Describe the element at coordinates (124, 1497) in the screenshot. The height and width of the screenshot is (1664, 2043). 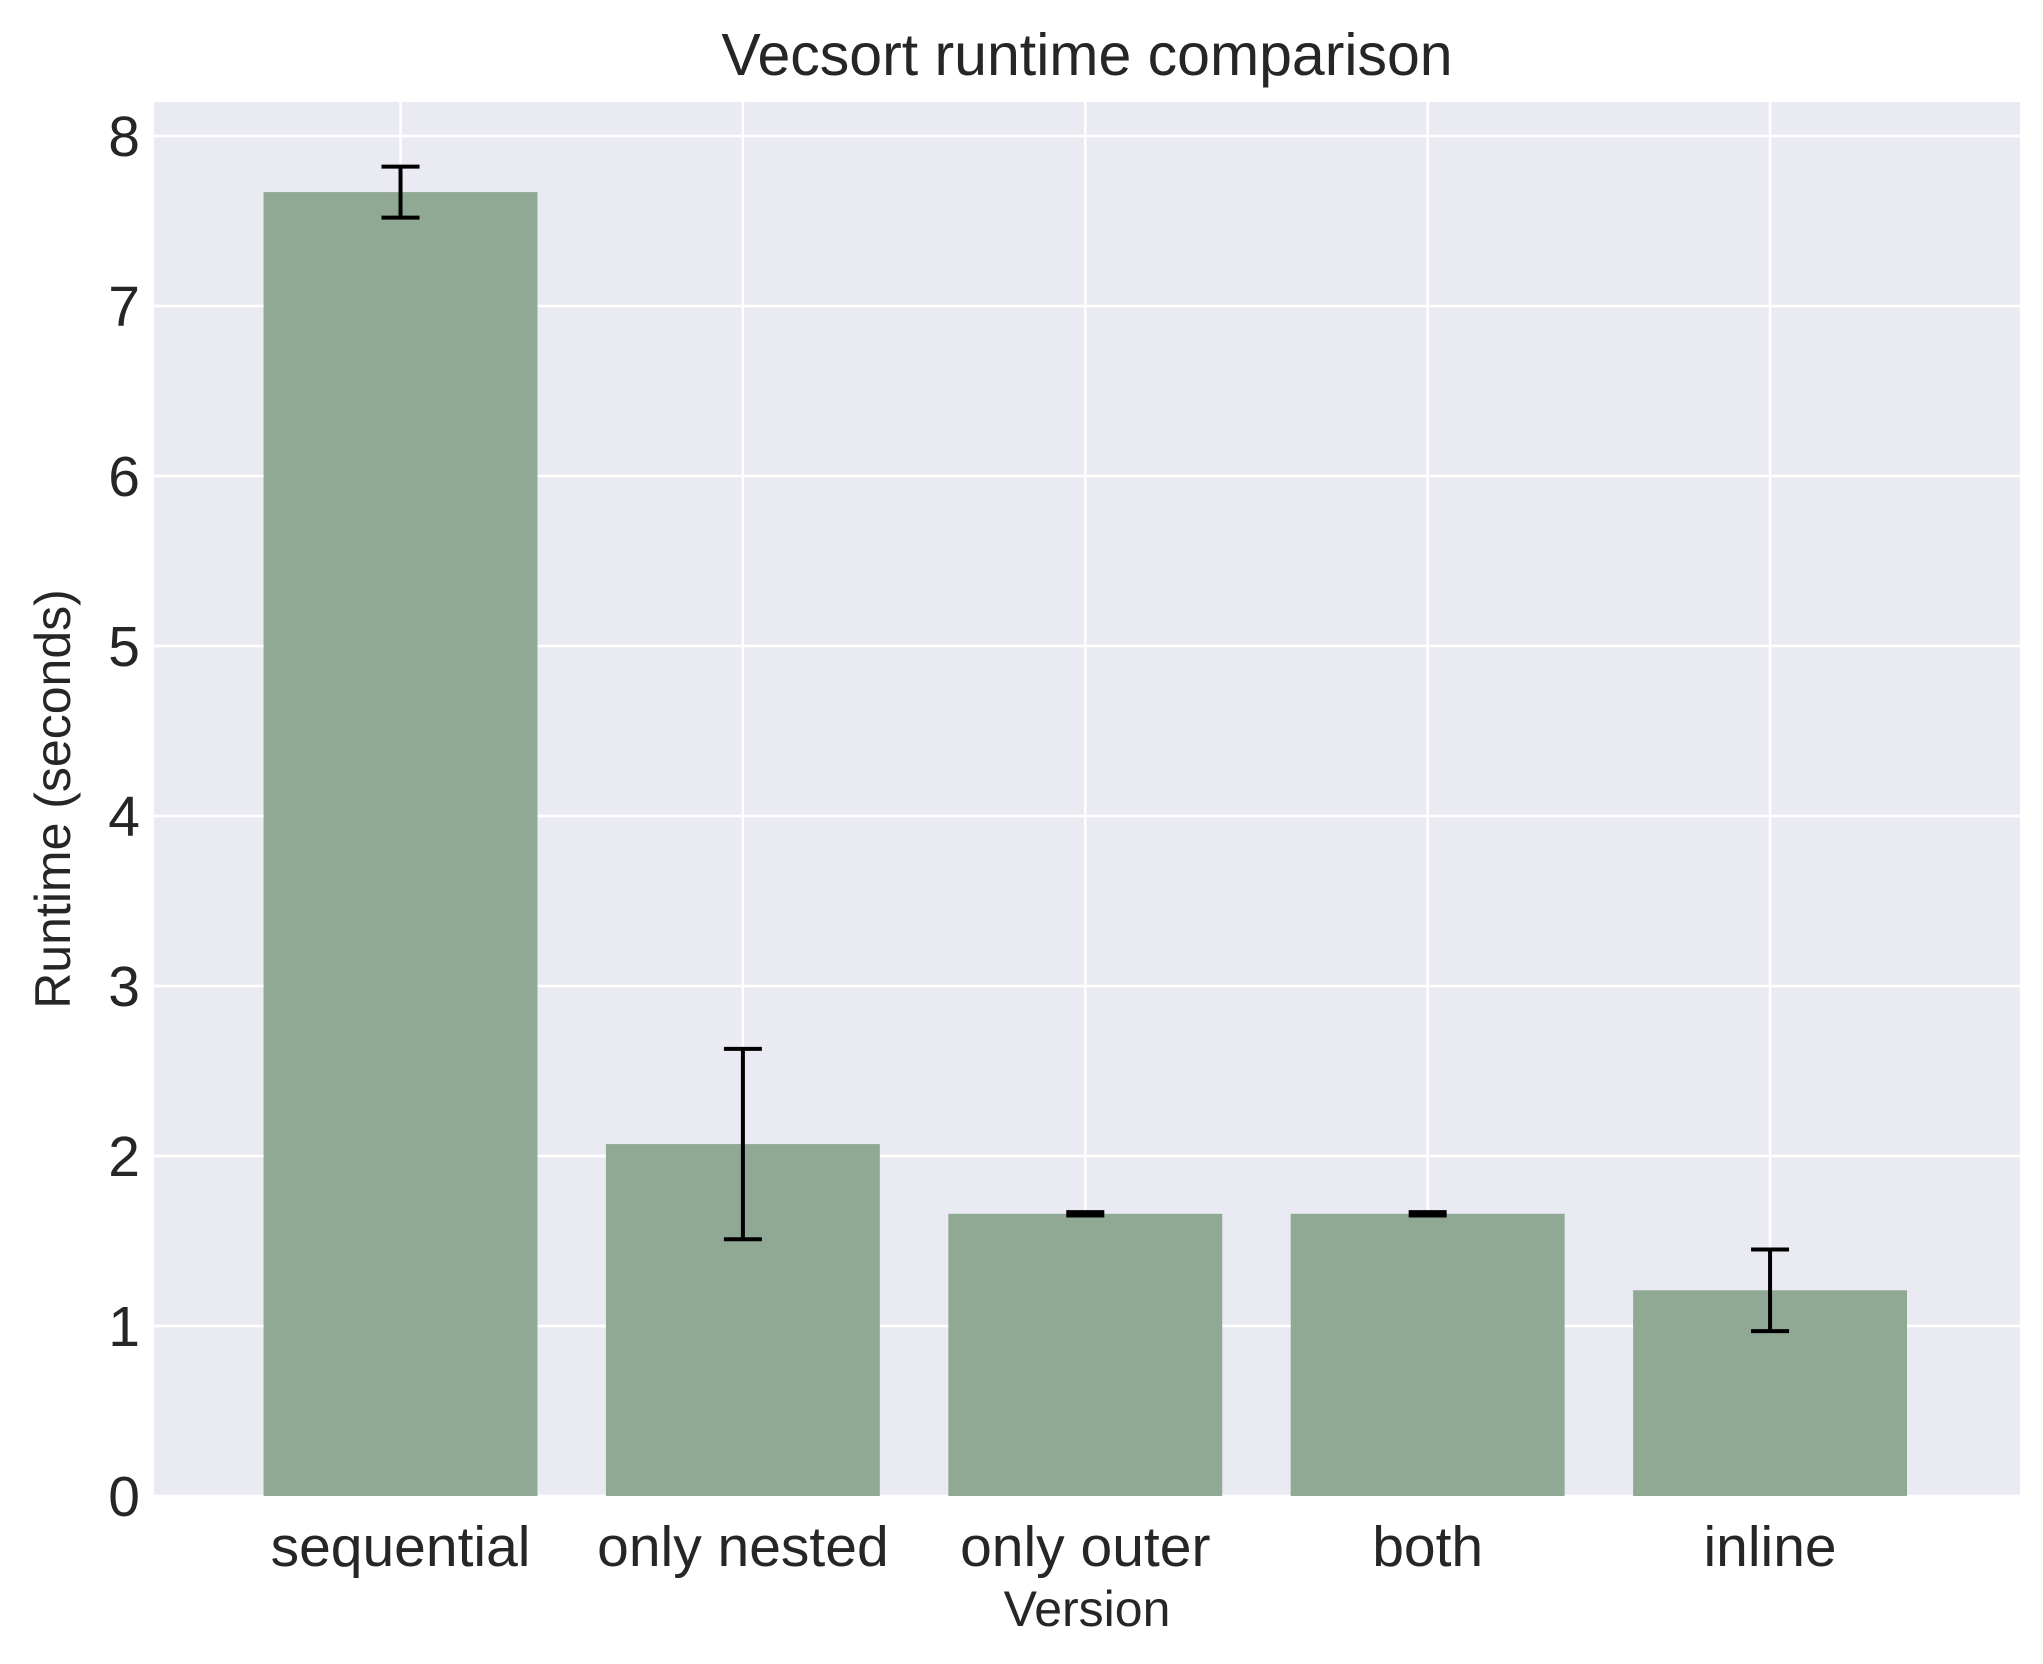
I see `y-tick-label: 0` at that location.